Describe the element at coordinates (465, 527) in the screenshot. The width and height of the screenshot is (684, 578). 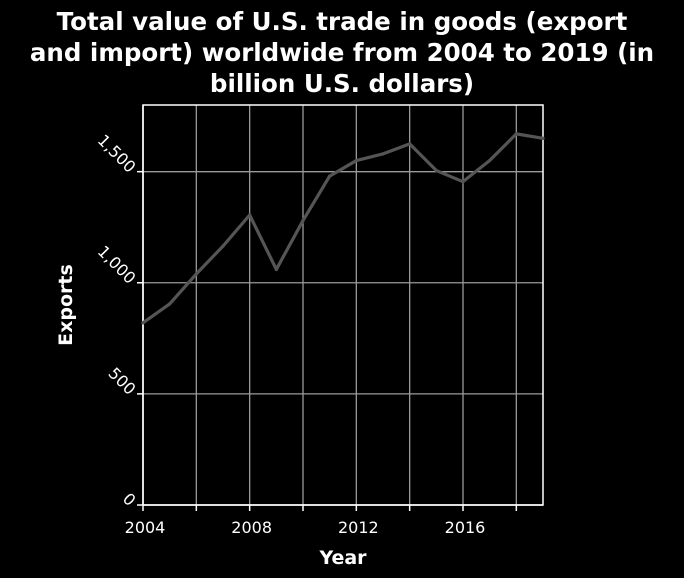
I see `x-tick-label-2016: 2016` at that location.